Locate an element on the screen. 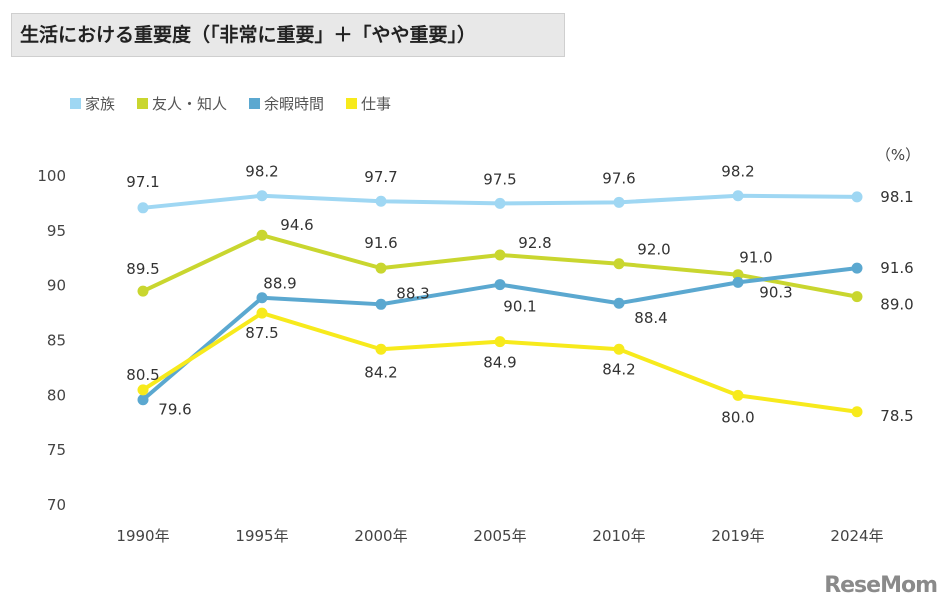 The width and height of the screenshot is (951, 608). legend-label: 仕事 is located at coordinates (376, 104).